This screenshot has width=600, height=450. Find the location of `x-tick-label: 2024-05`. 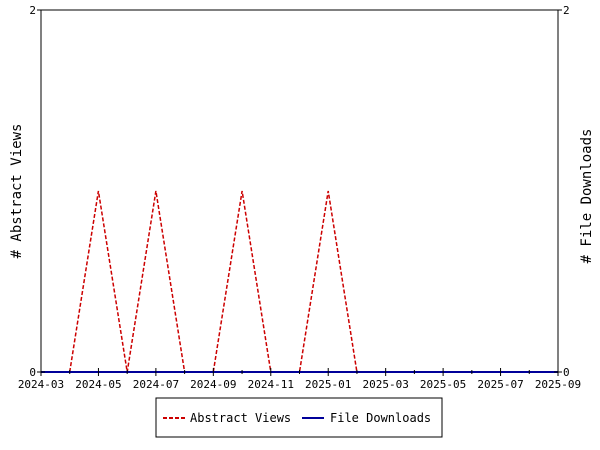

x-tick-label: 2024-05 is located at coordinates (98, 384).